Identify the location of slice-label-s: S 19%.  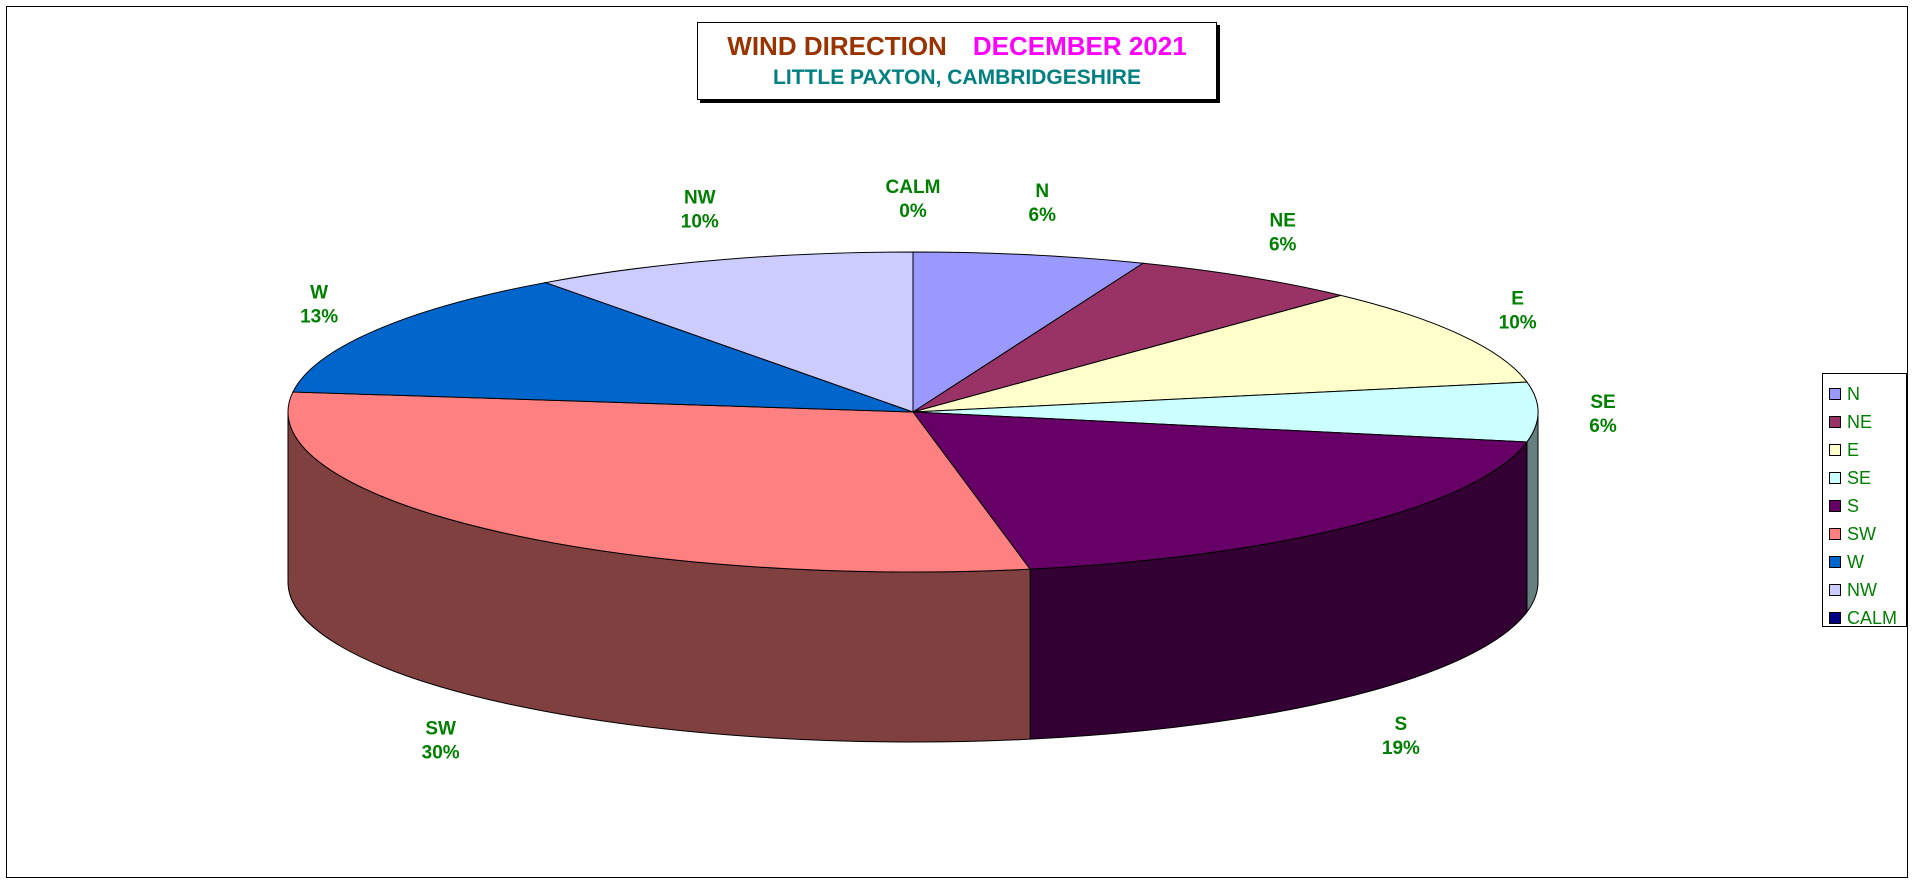
(1401, 736).